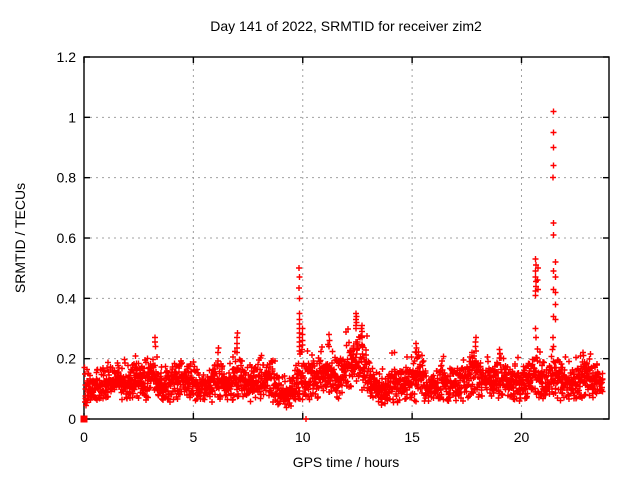 The height and width of the screenshot is (480, 640). Describe the element at coordinates (412, 437) in the screenshot. I see `x-tick-label: 15` at that location.